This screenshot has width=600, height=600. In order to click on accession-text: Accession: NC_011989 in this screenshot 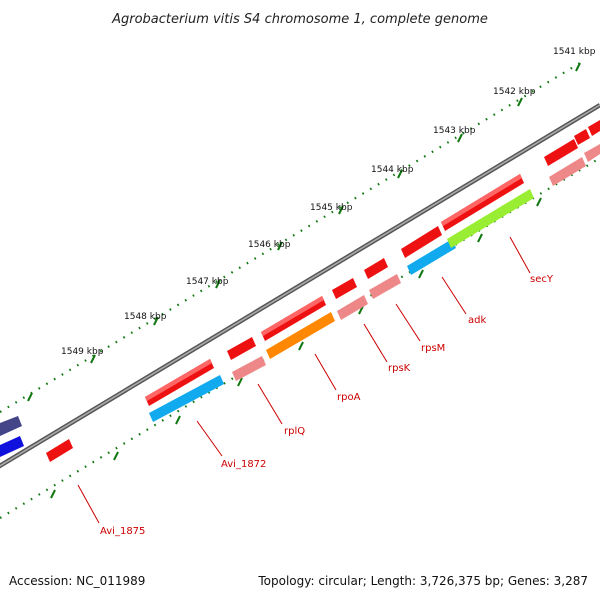, I will do `click(77, 581)`.